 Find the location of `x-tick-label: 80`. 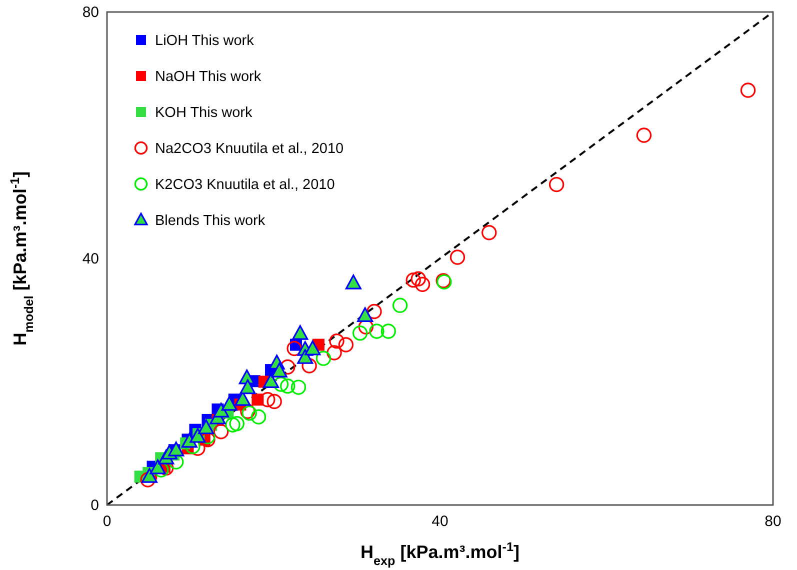

x-tick-label: 80 is located at coordinates (773, 521).